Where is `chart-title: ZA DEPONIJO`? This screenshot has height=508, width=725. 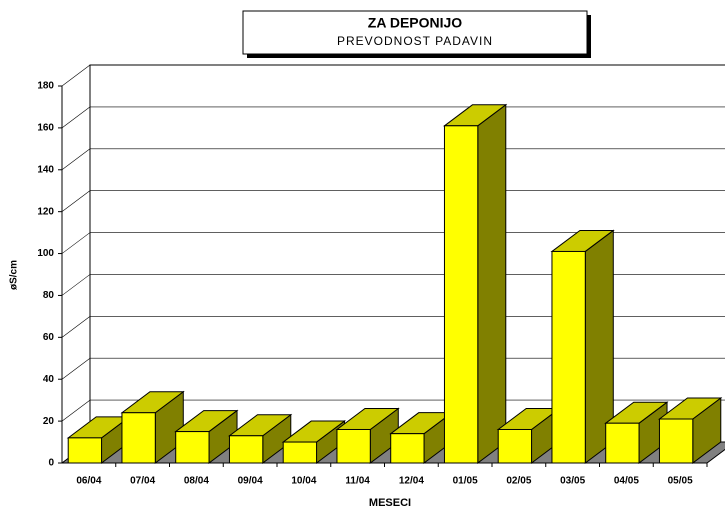
chart-title: ZA DEPONIJO is located at coordinates (415, 23).